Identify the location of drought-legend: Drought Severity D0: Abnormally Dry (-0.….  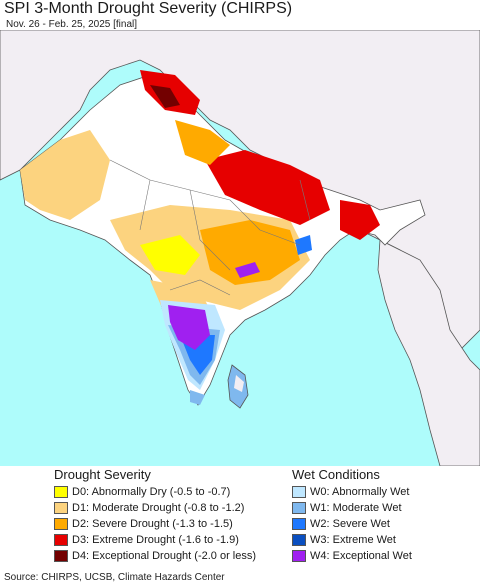
(155, 515).